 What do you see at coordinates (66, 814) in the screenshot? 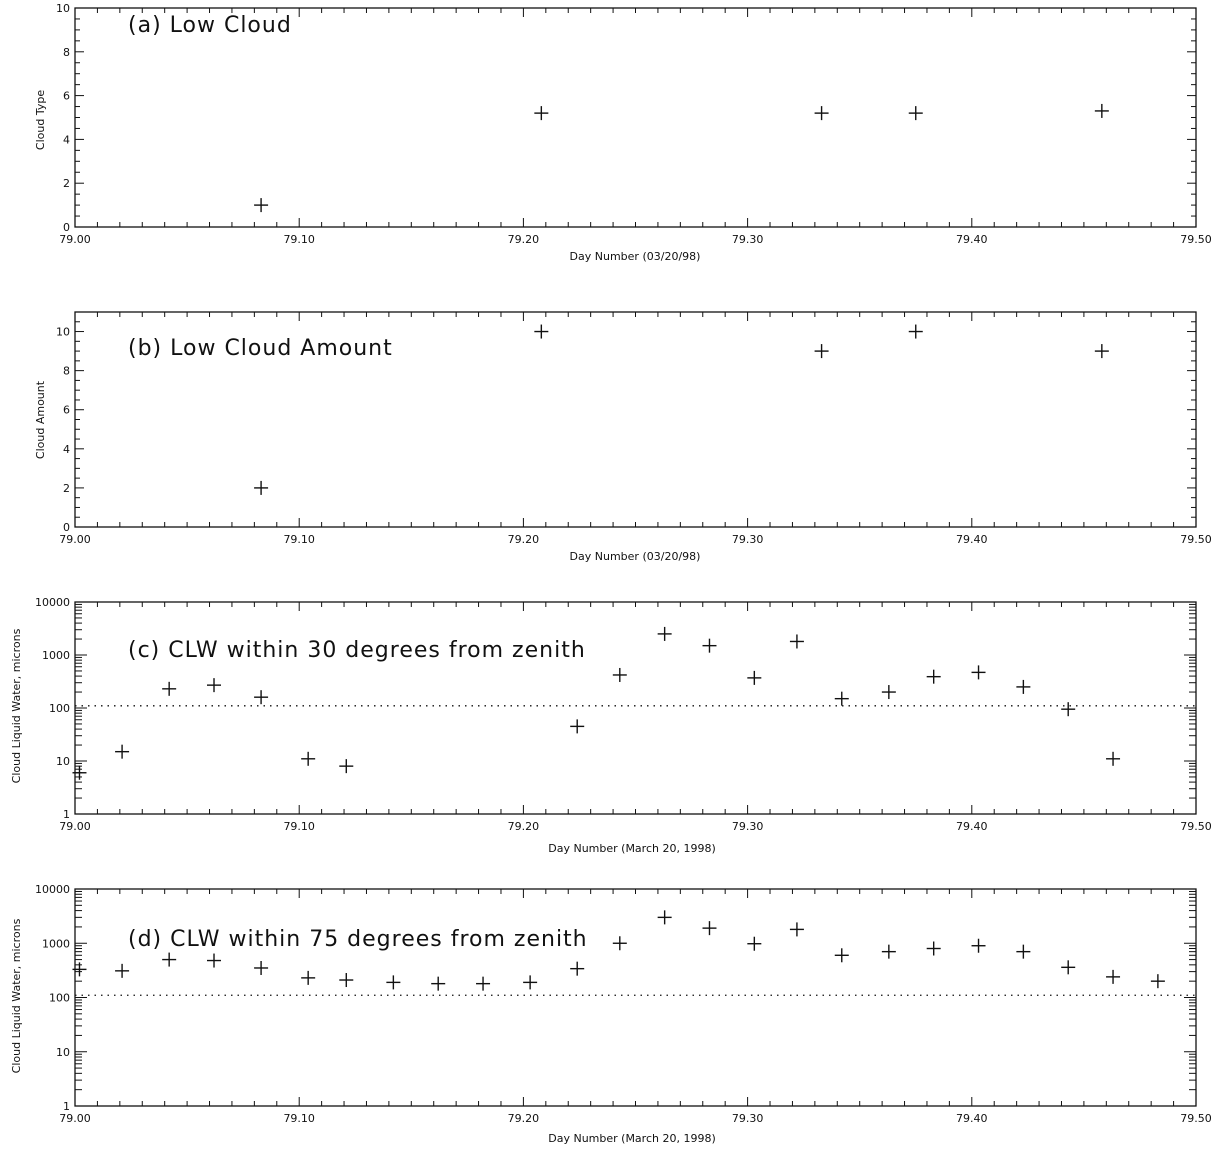
I see `y-tick-label: 1` at bounding box center [66, 814].